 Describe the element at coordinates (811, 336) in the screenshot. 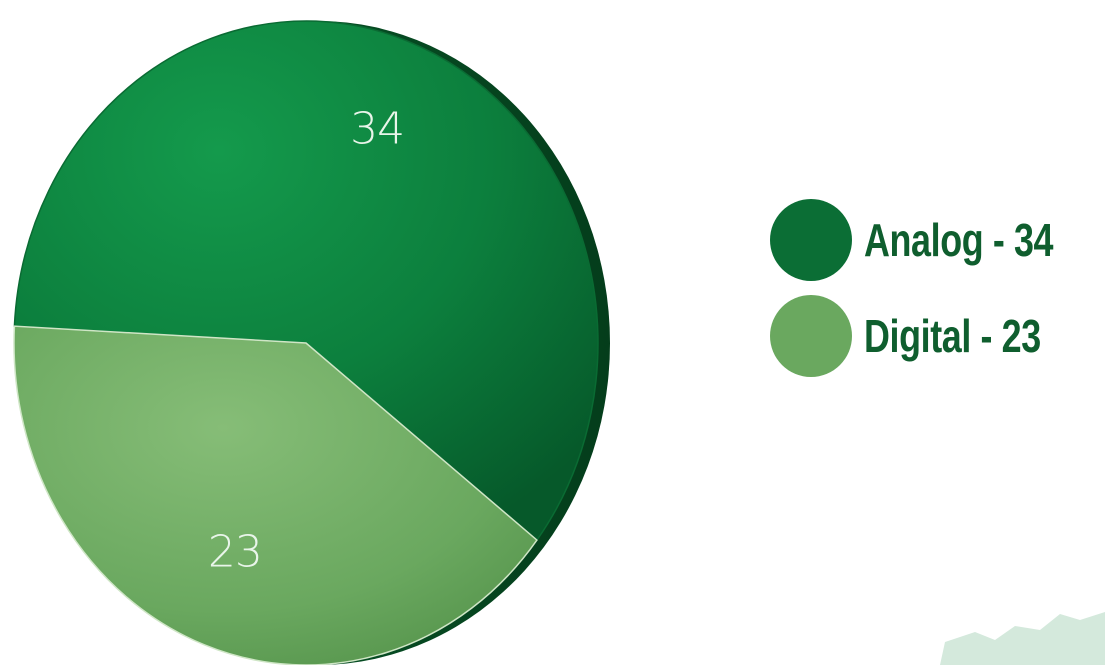

I see `legend-swatch-digital` at that location.